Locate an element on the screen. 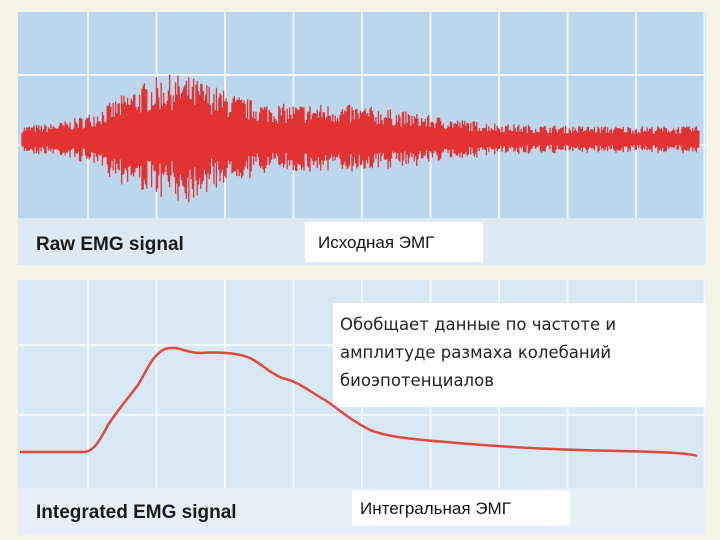 Image resolution: width=720 pixels, height=540 pixels. note-line: амплитуде размаха колебаний is located at coordinates (475, 352).